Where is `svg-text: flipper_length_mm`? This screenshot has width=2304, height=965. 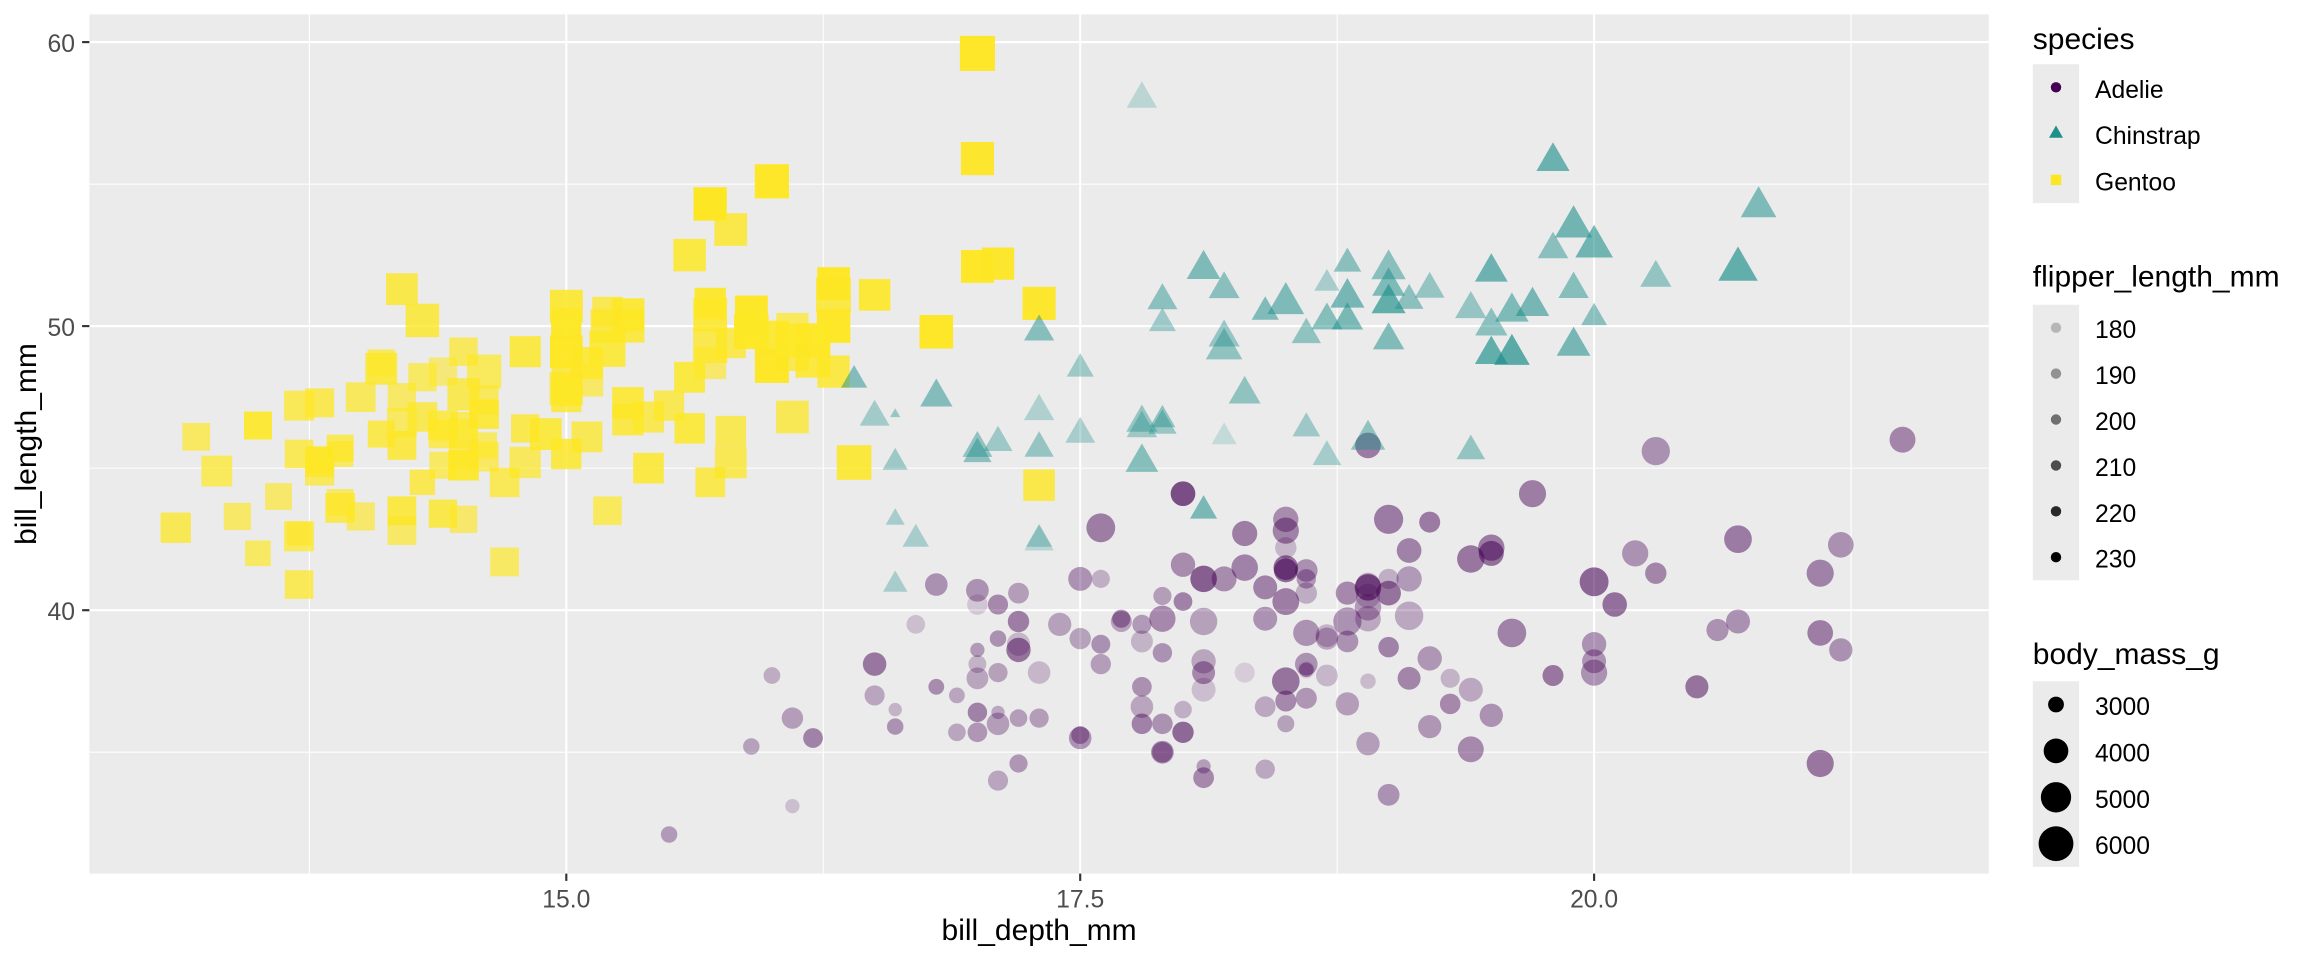
svg-text: flipper_length_mm is located at coordinates (2156, 276).